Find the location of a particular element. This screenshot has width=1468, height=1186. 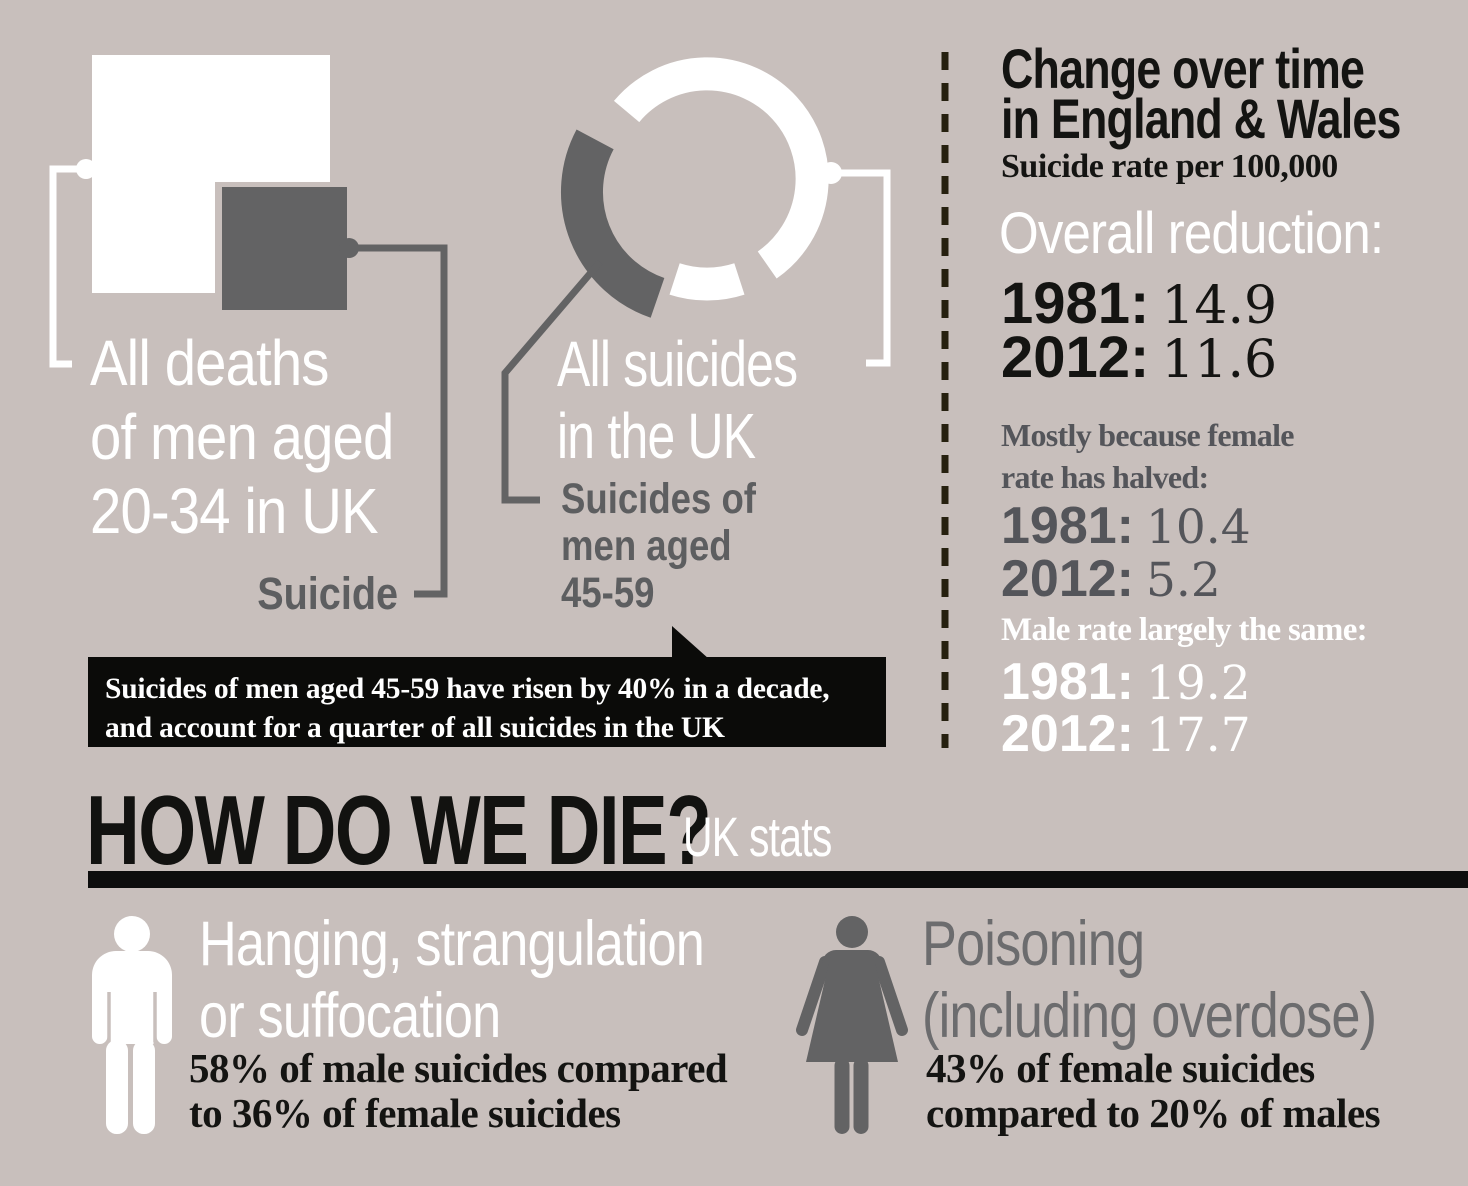

hanging-method-label: Hanging, strangulation or suffocation is located at coordinates (452, 980).